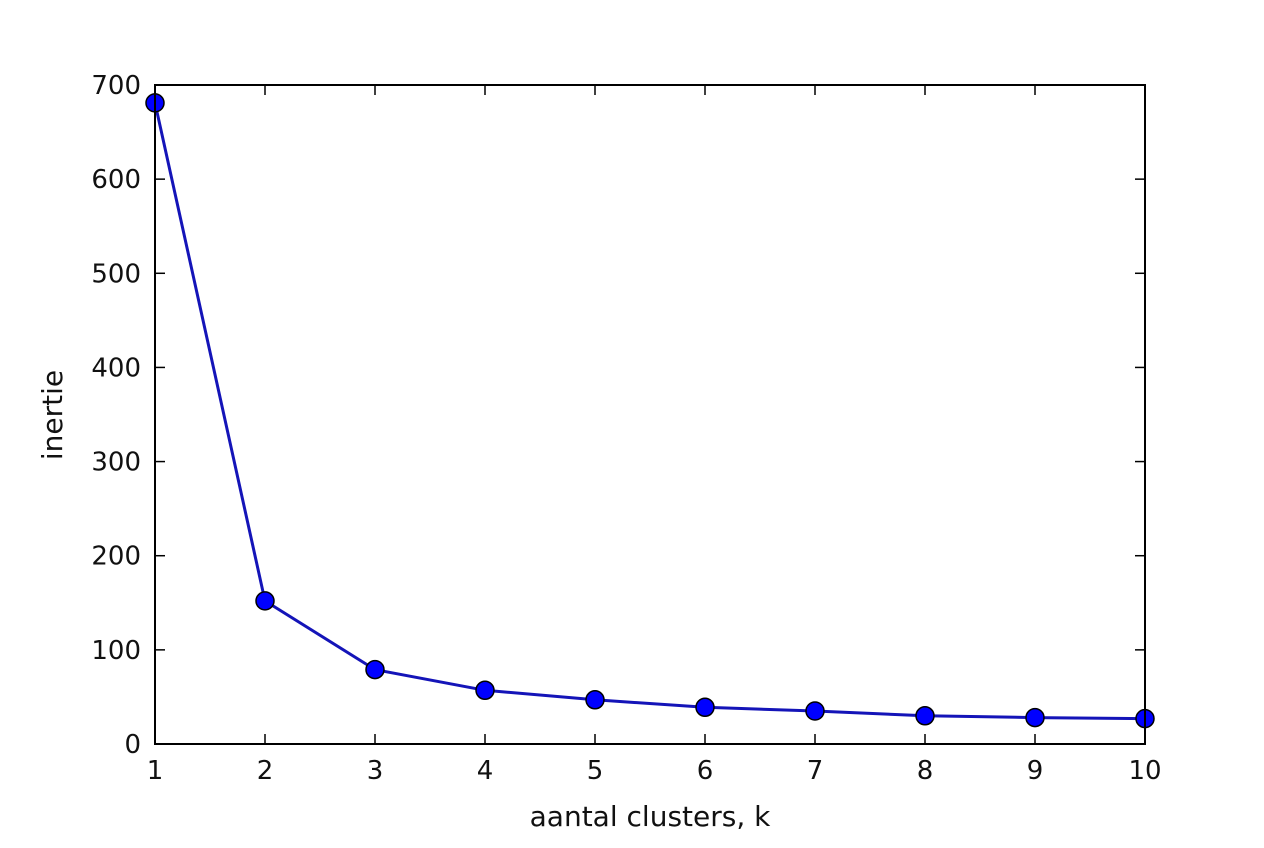  Describe the element at coordinates (265, 771) in the screenshot. I see `x-tick-label: 2` at that location.